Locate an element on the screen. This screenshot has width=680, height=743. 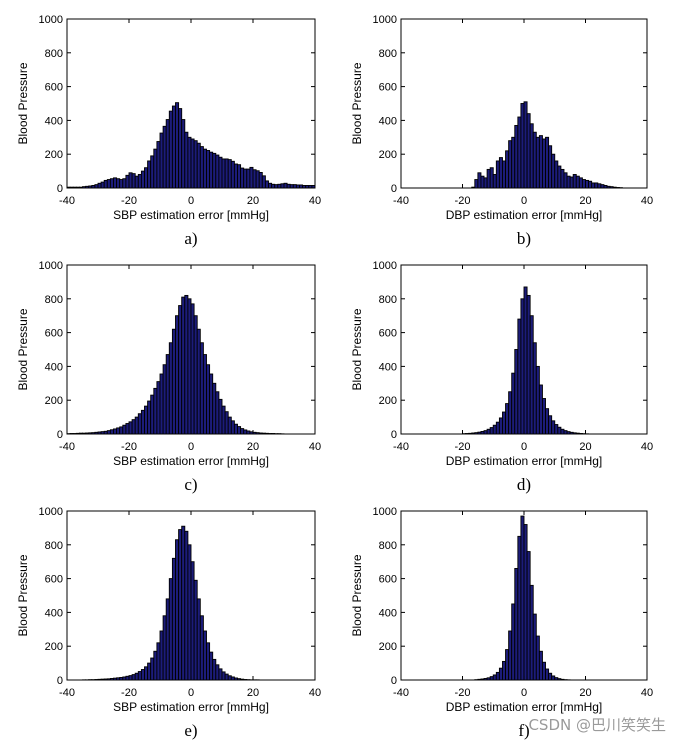
x-tick-label: 0 is located at coordinates (191, 693).